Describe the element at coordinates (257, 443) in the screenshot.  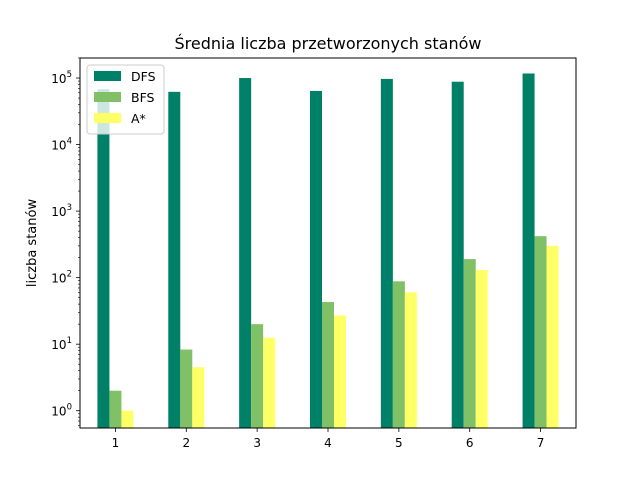
I see `x-tick-label-3: 3` at that location.